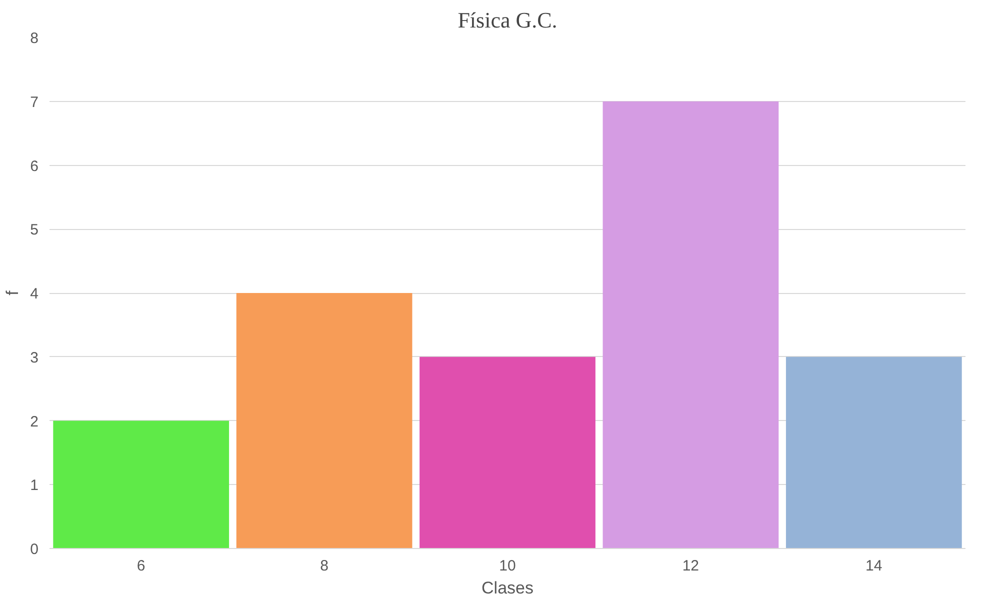 The height and width of the screenshot is (613, 982). Describe the element at coordinates (508, 588) in the screenshot. I see `x-axis-title: Clases` at that location.